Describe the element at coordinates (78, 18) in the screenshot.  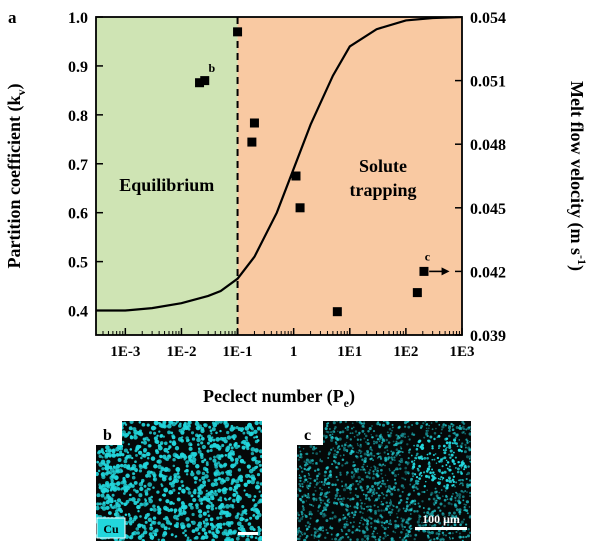
I see `y-tick-label: 1.0` at that location.